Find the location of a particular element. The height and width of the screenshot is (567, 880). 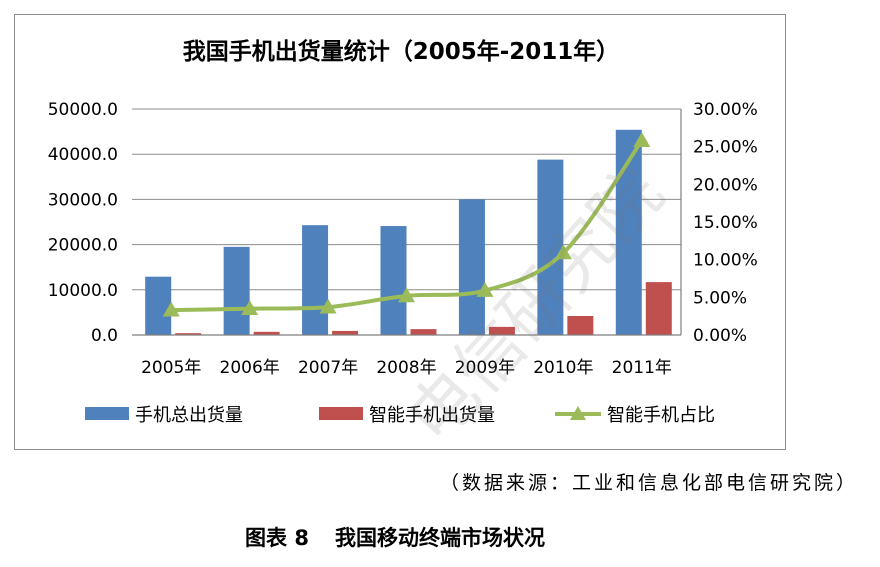

x-tick-label: 2011年 is located at coordinates (642, 368).